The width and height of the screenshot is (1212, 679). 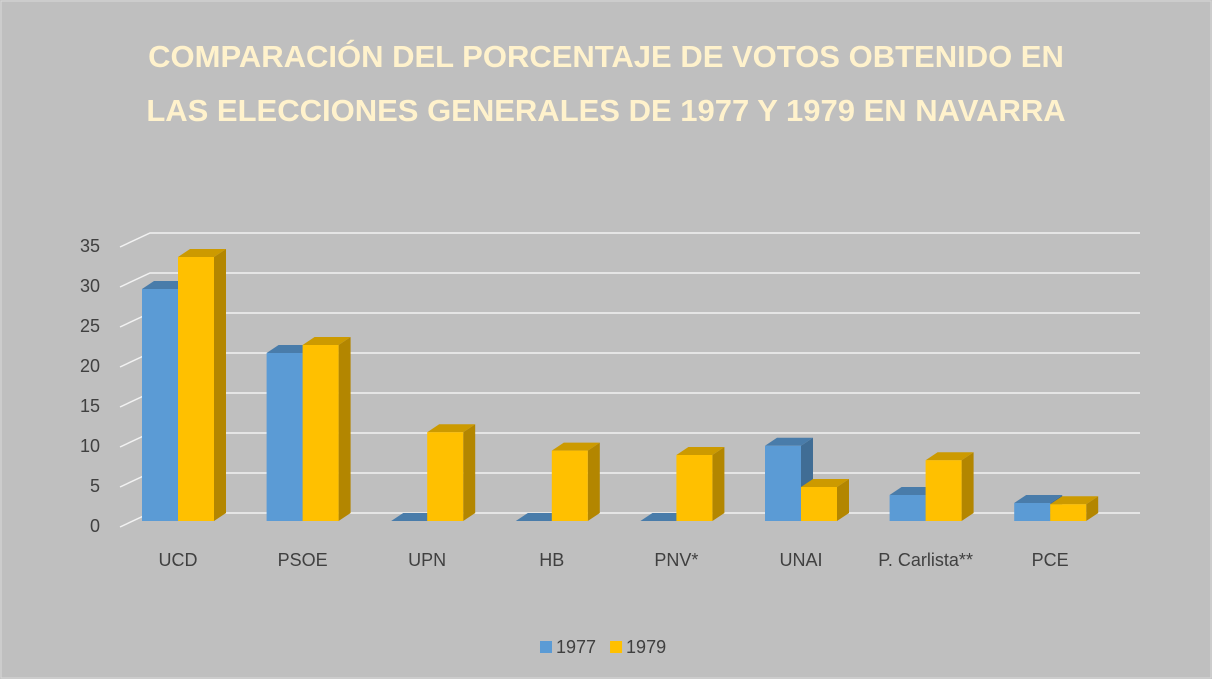 I want to click on x-tick-label: HB, so click(x=552, y=560).